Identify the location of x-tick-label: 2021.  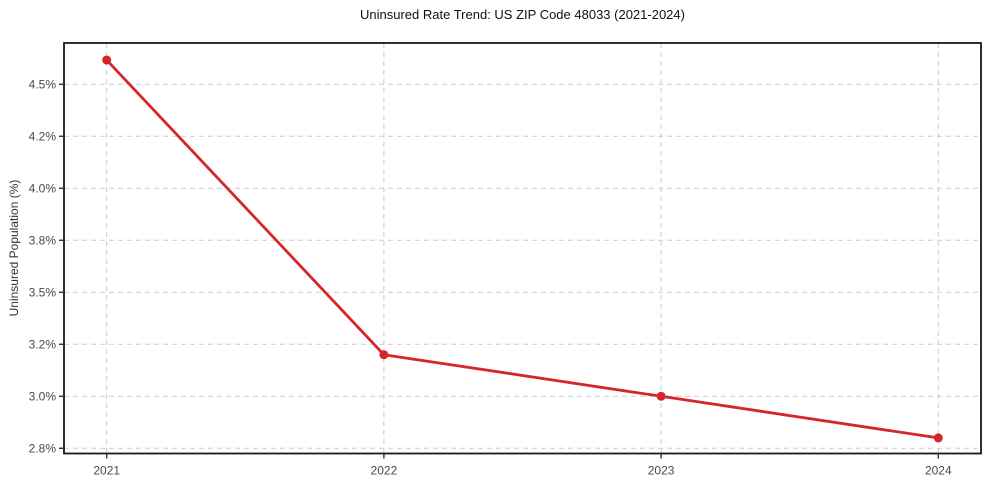
(106, 471).